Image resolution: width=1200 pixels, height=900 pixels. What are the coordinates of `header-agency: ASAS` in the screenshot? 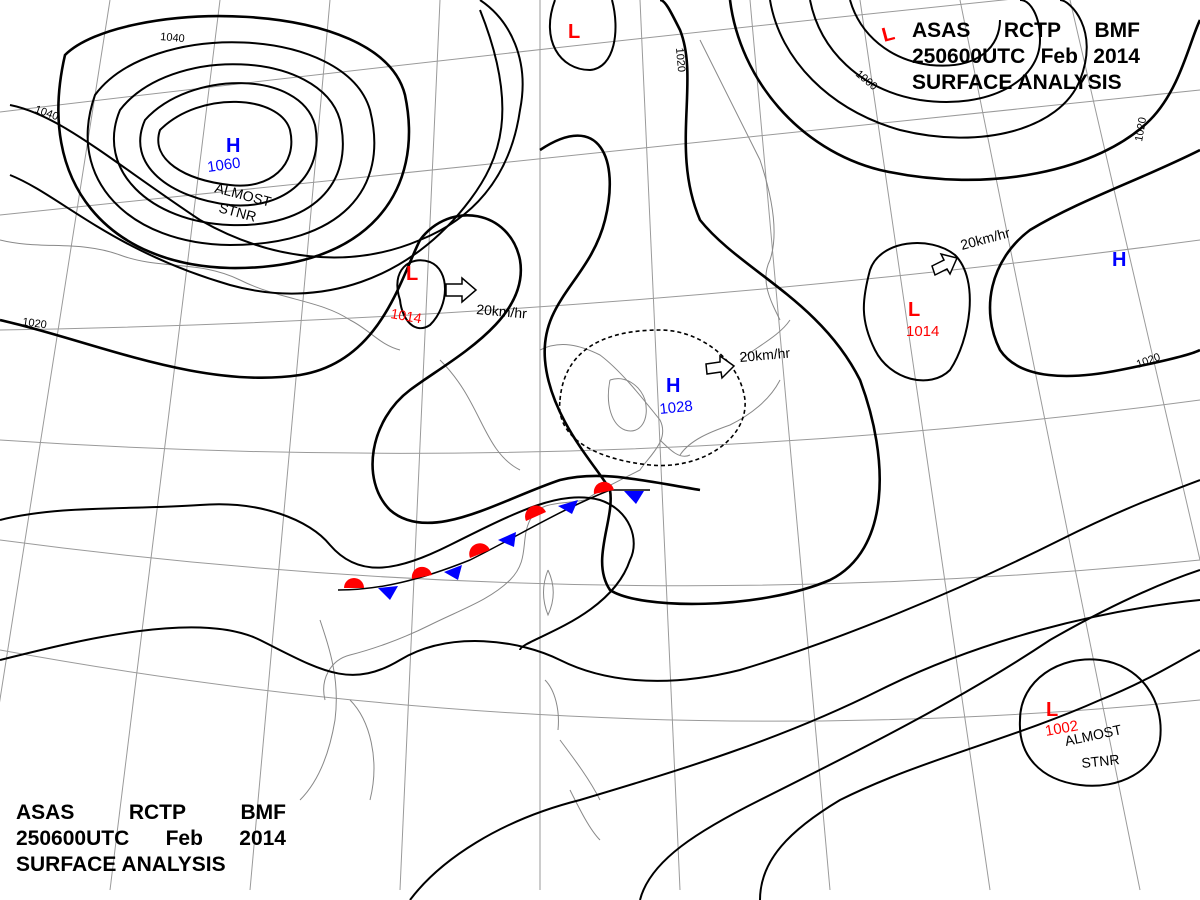 It's located at (941, 30).